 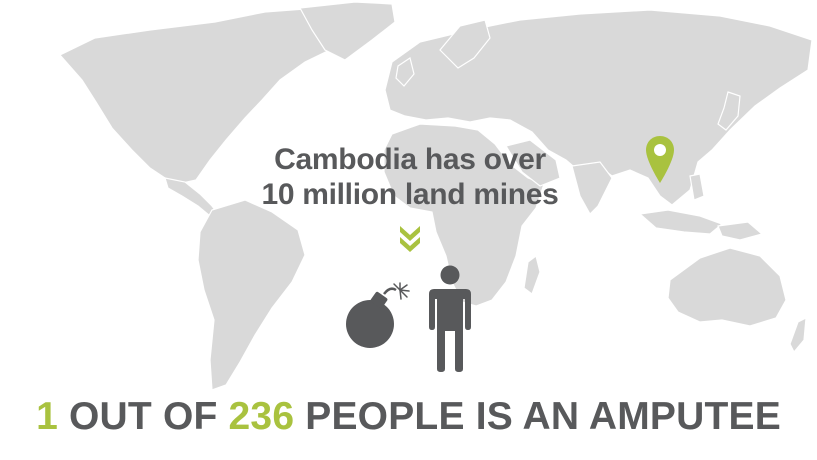 I want to click on new-guinea-landmass, so click(x=740, y=231).